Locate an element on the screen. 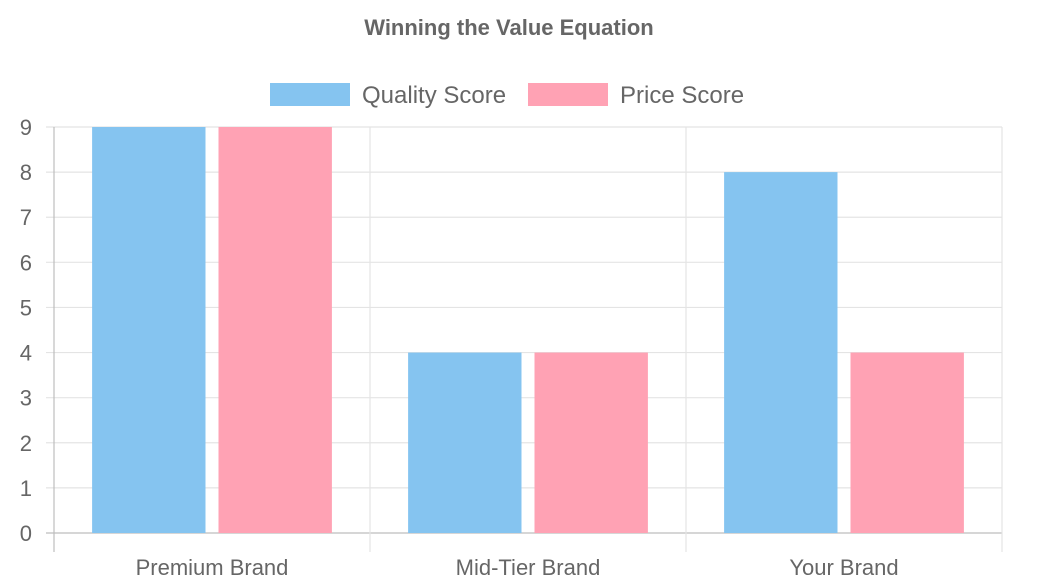  x-axis-ticks: Premium Brand Mid-Tier Brand Your Brand is located at coordinates (517, 567).